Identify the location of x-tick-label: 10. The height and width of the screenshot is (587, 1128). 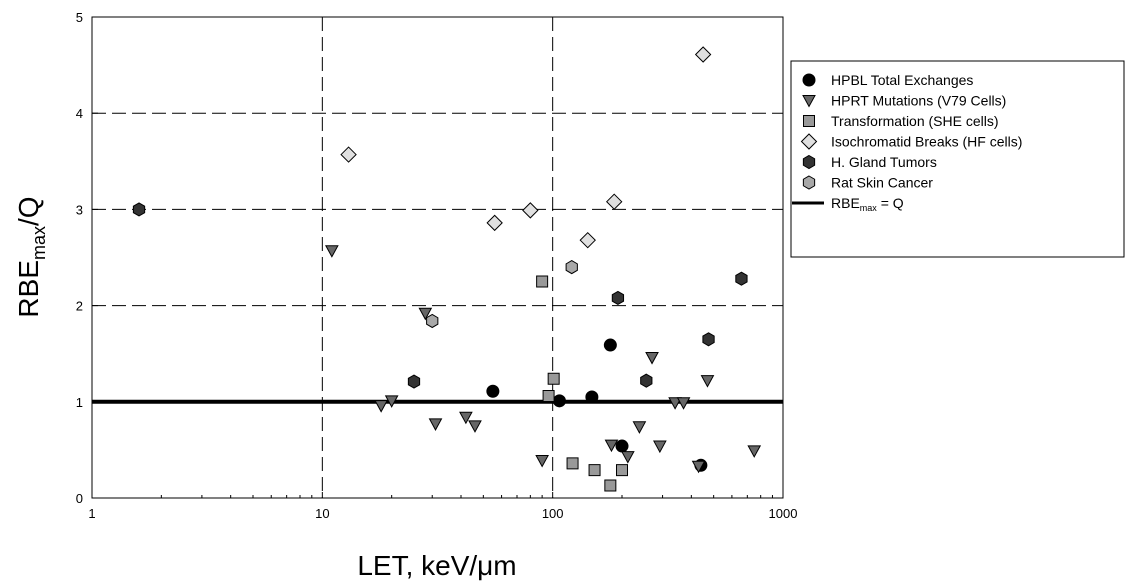
(322, 513).